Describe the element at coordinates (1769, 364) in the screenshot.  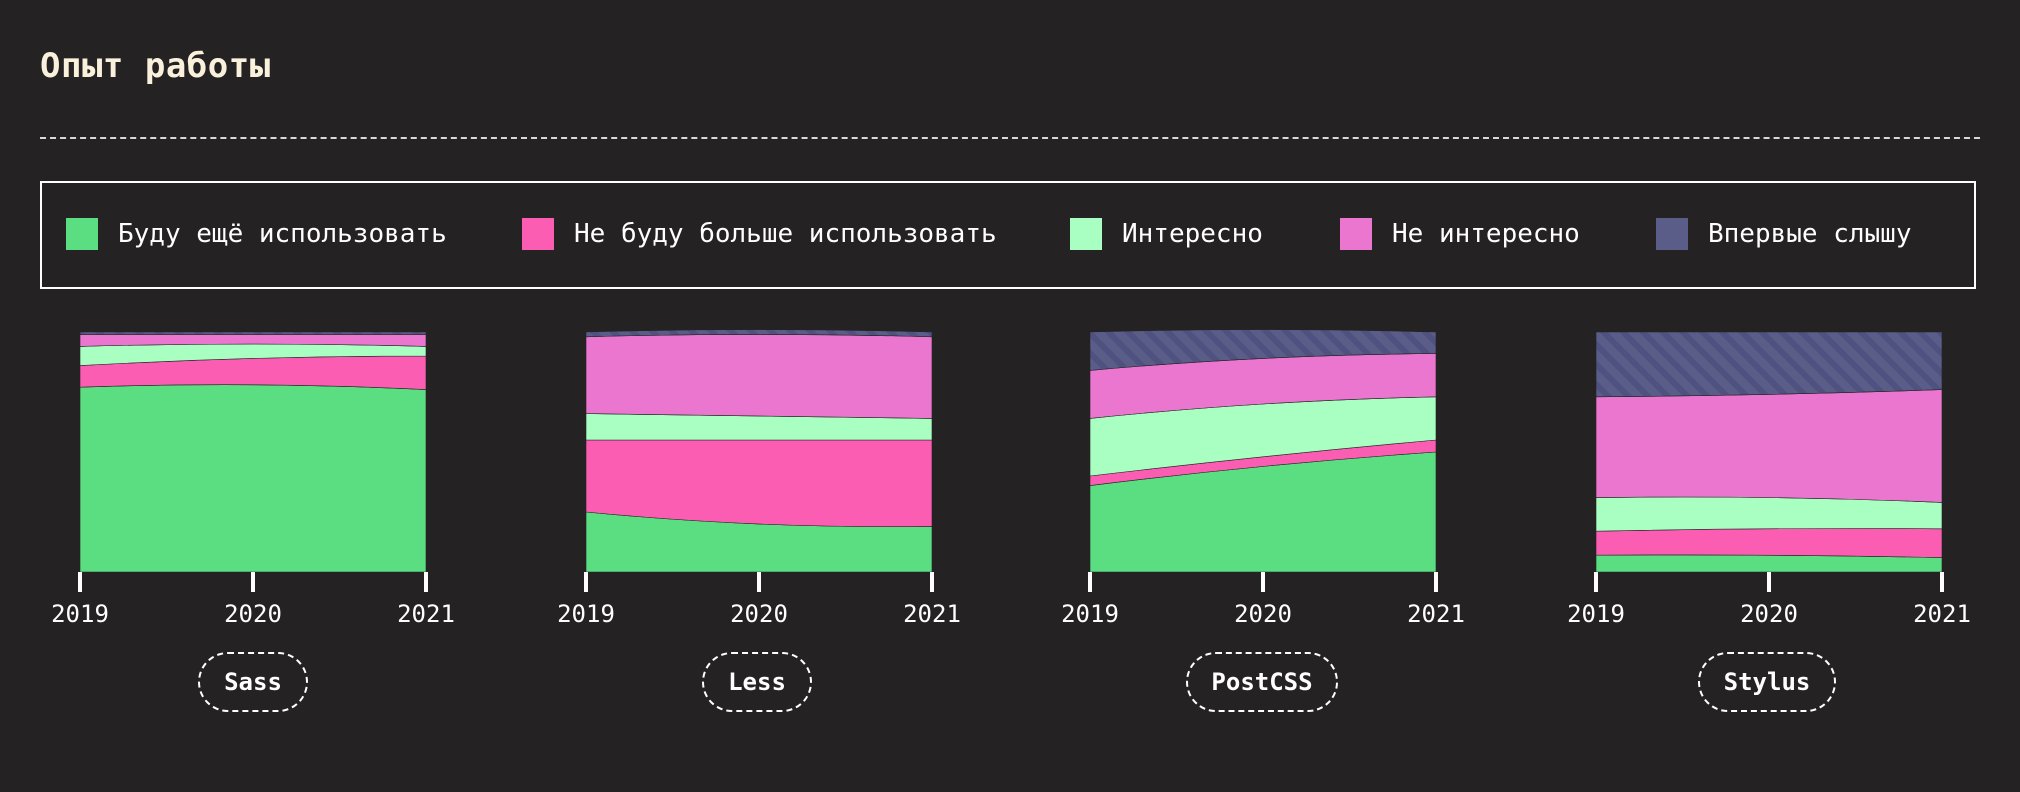
I see `area-stylus-never-heard` at that location.